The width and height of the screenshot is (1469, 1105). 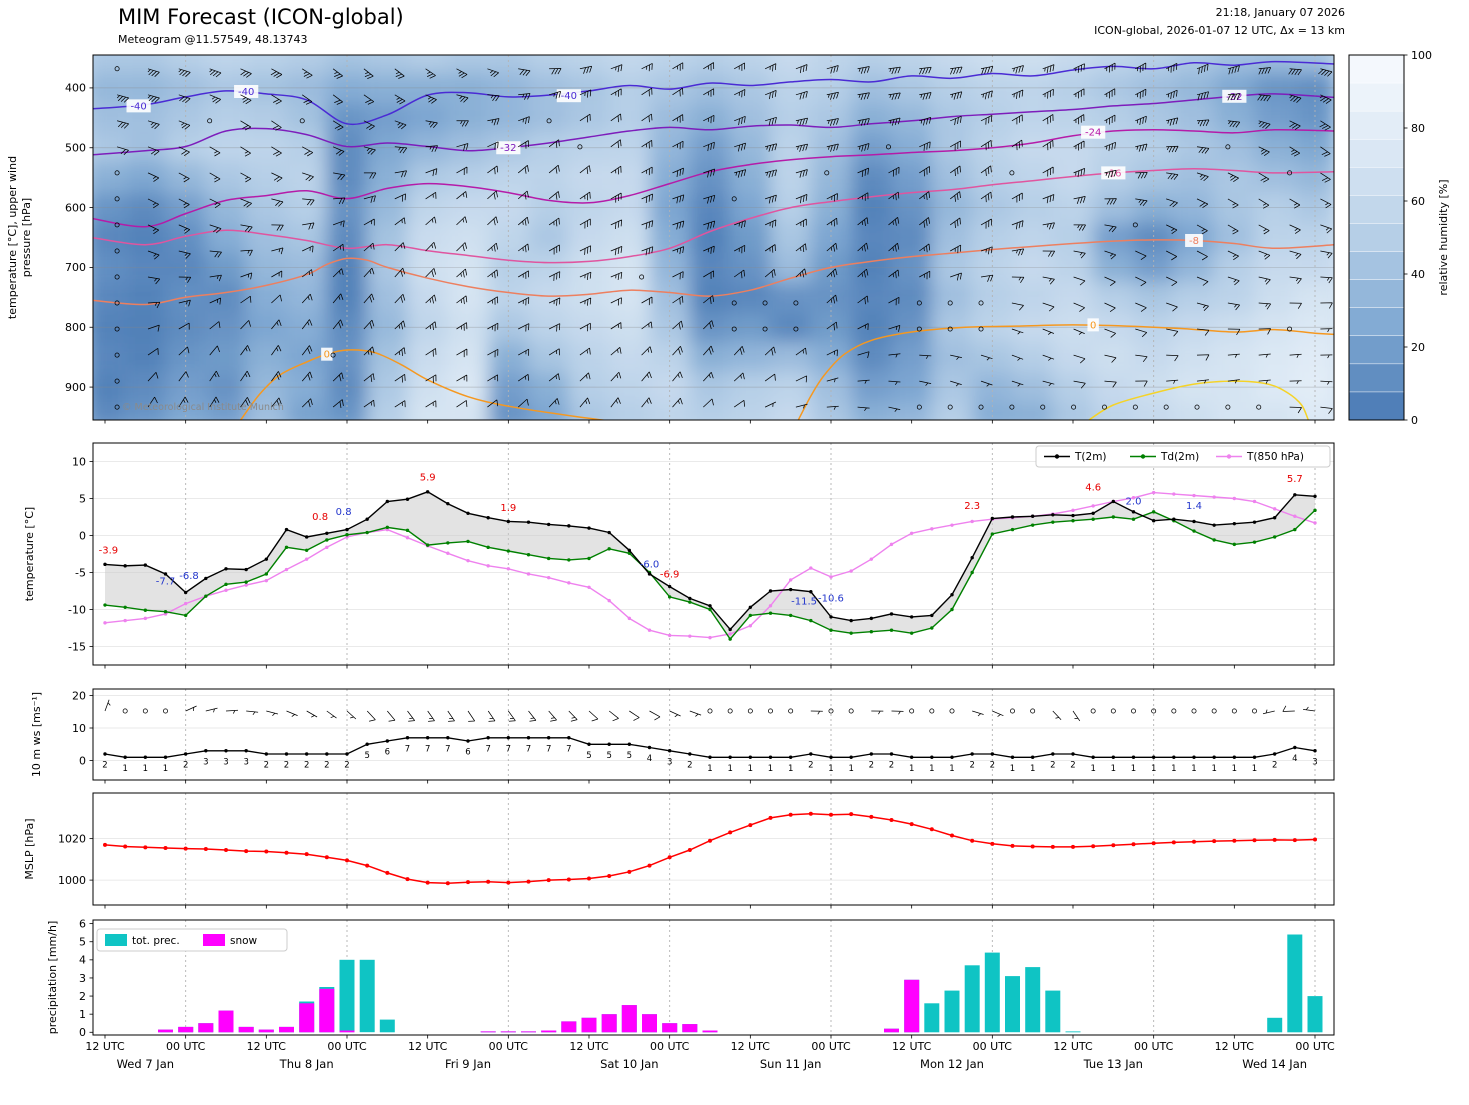 I want to click on wind-axes: 0 10 20 10 m ws [ms⁻¹], so click(x=682, y=736).